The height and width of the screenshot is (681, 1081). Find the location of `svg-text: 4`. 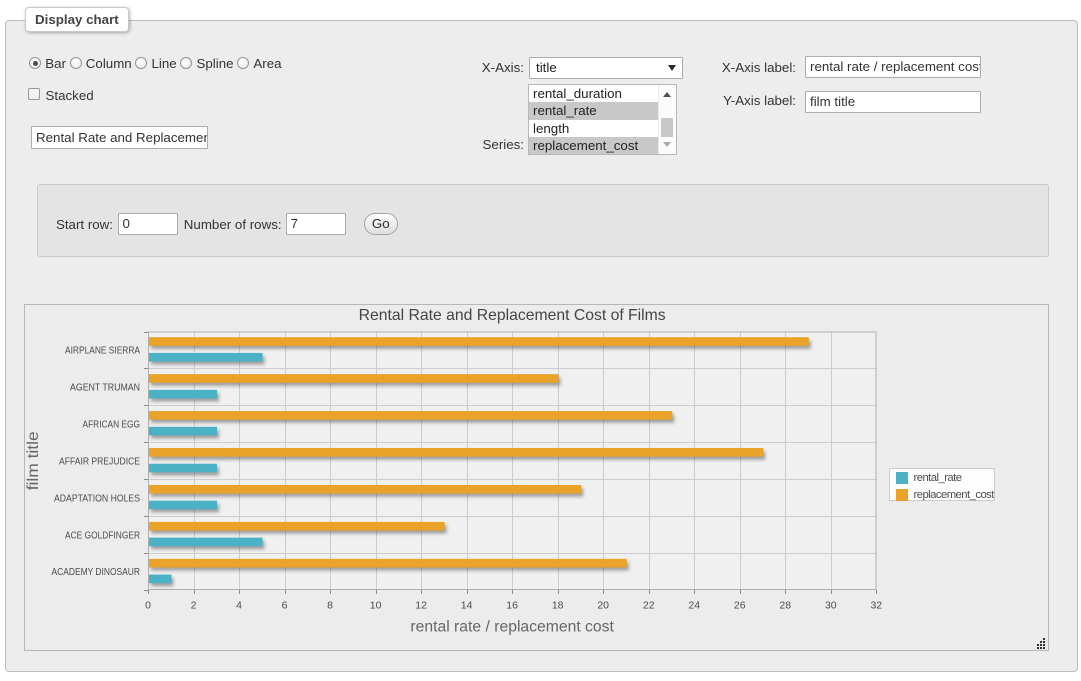

svg-text: 4 is located at coordinates (239, 606).